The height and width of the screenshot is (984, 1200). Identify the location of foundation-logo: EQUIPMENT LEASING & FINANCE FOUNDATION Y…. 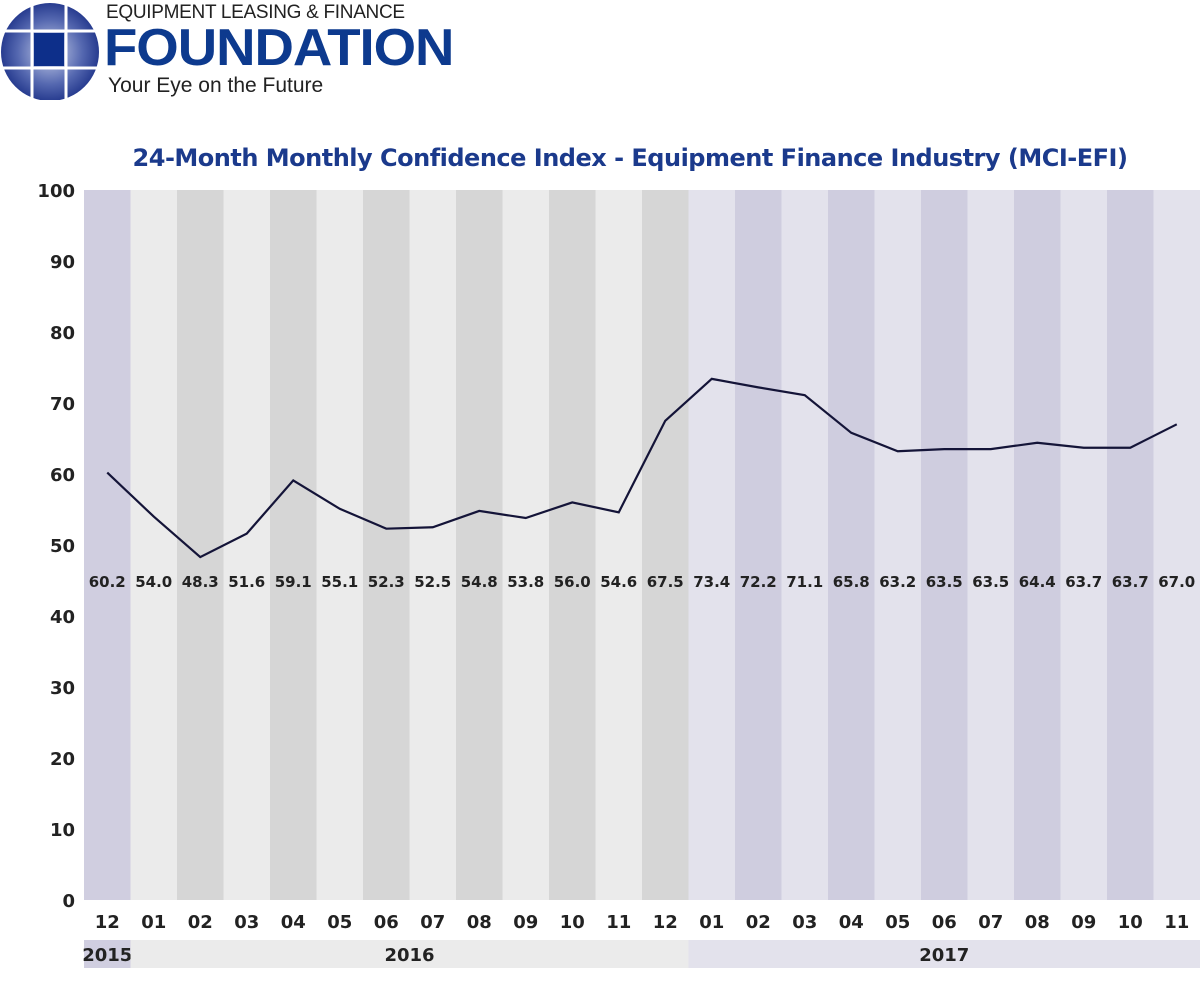
(230, 52).